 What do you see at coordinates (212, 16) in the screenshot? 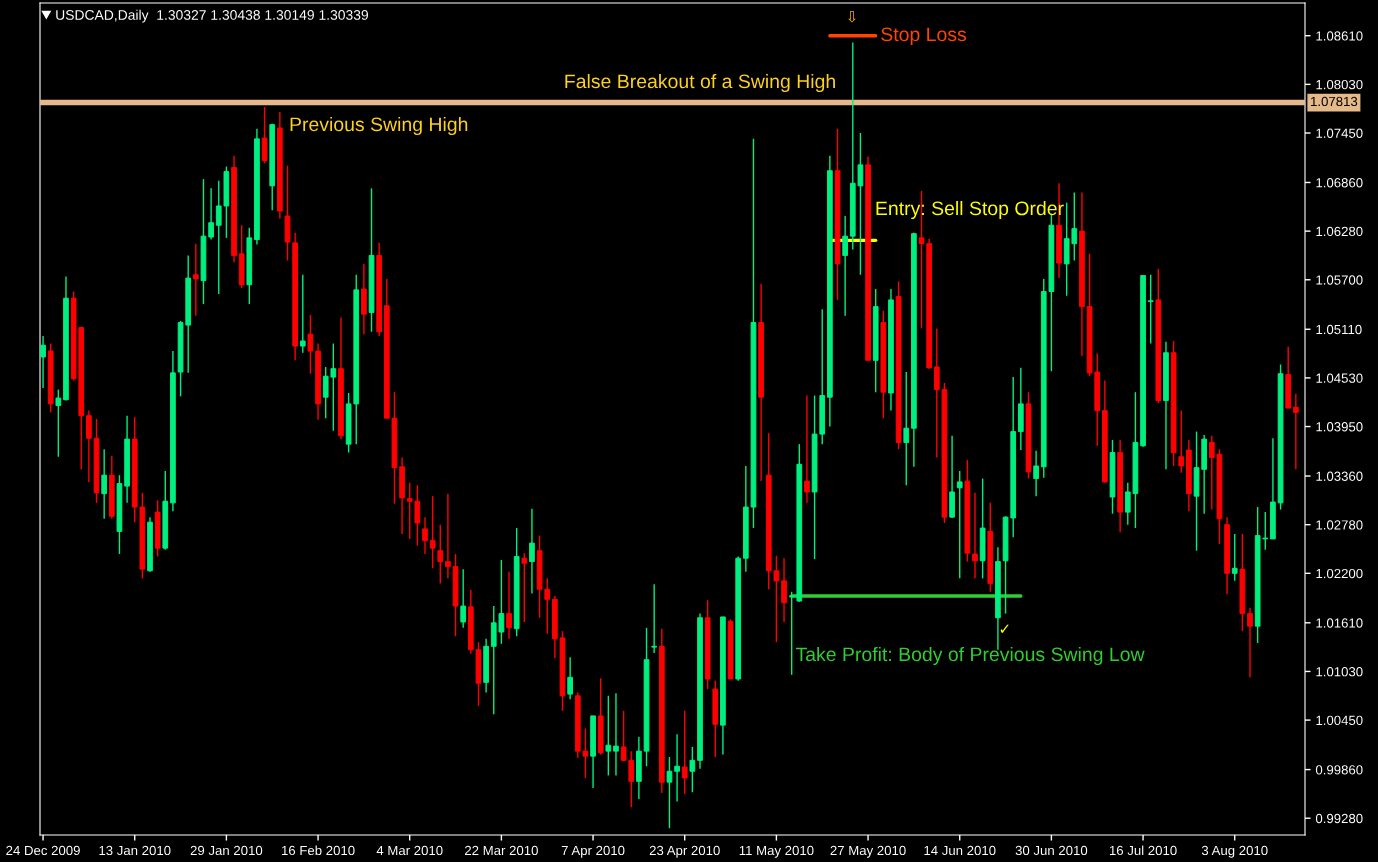
I see `chart-title: USDCAD,Daily 1.30327 1.30438 1.30149 1.30339` at bounding box center [212, 16].